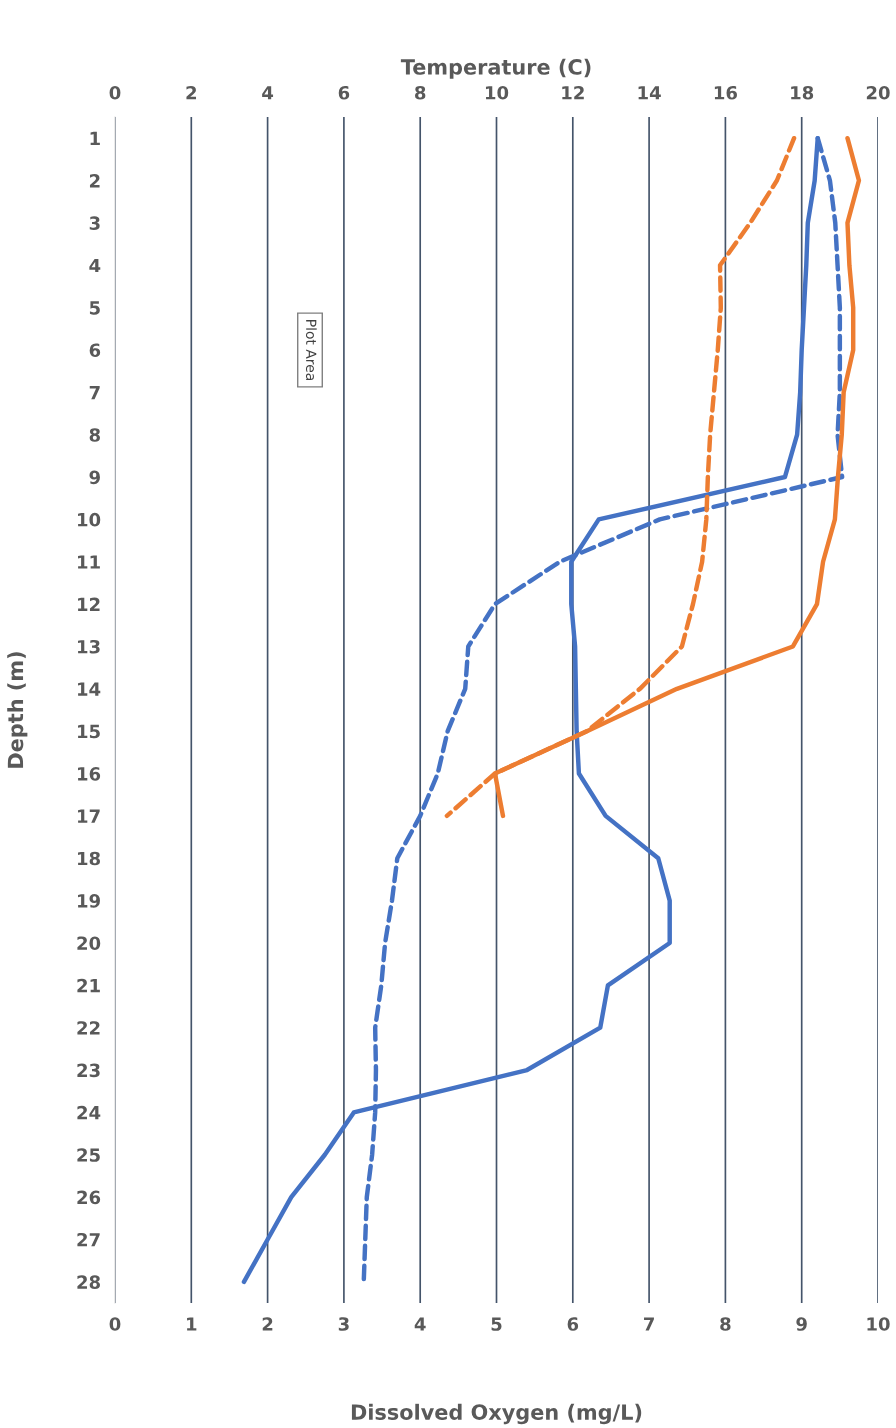  Describe the element at coordinates (94, 180) in the screenshot. I see `y-tick-label: 2` at that location.